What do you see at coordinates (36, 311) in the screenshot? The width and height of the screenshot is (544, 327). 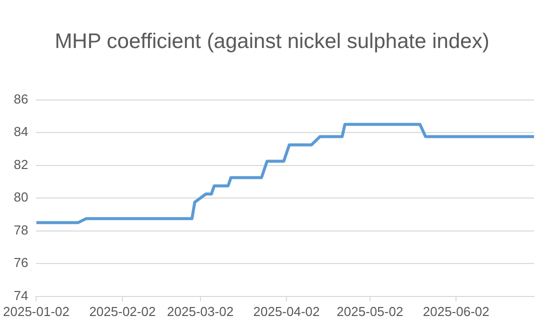 I see `x-tick-label: 2025-01-02` at bounding box center [36, 311].